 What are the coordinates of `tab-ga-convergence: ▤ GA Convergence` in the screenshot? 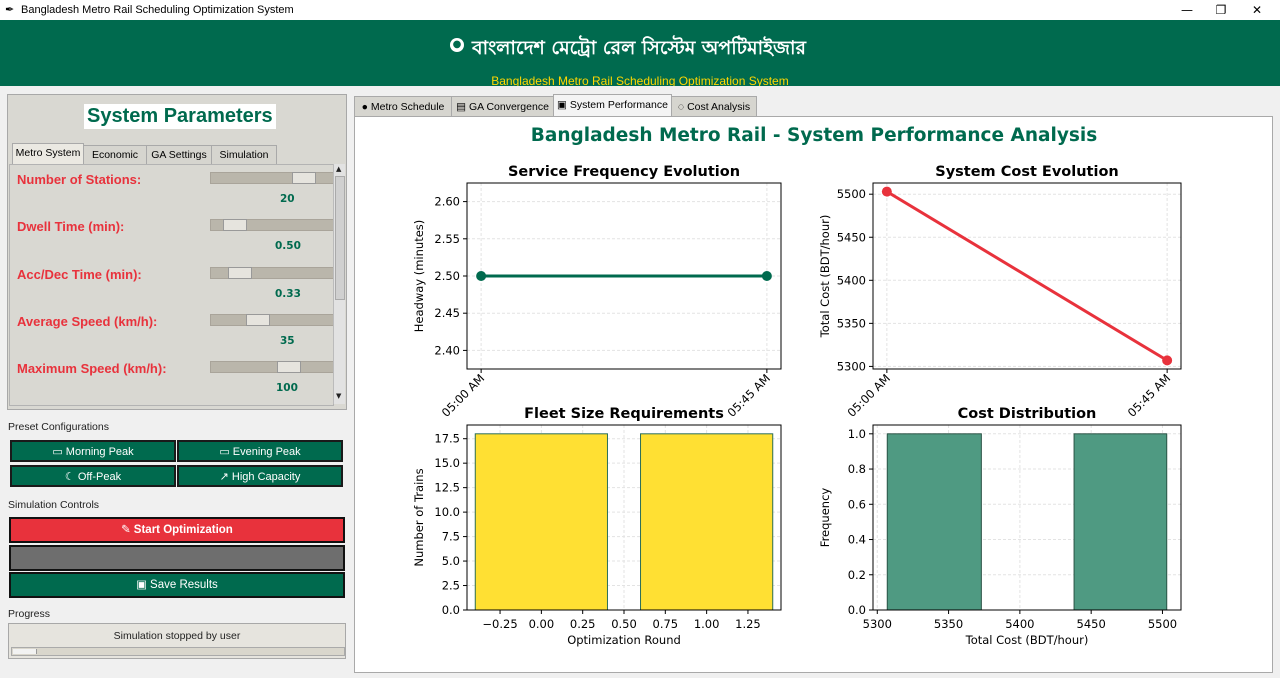 It's located at (502, 106).